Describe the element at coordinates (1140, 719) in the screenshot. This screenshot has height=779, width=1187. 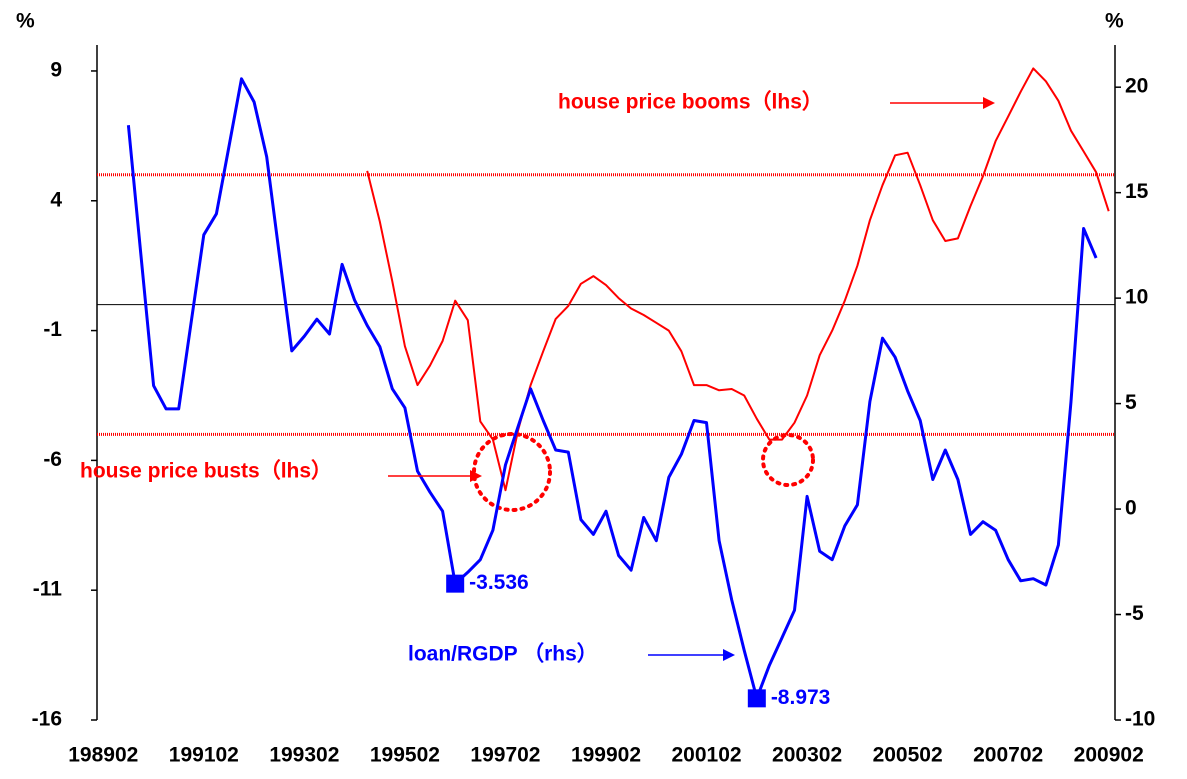
I see `y2-tick-label: -10` at that location.